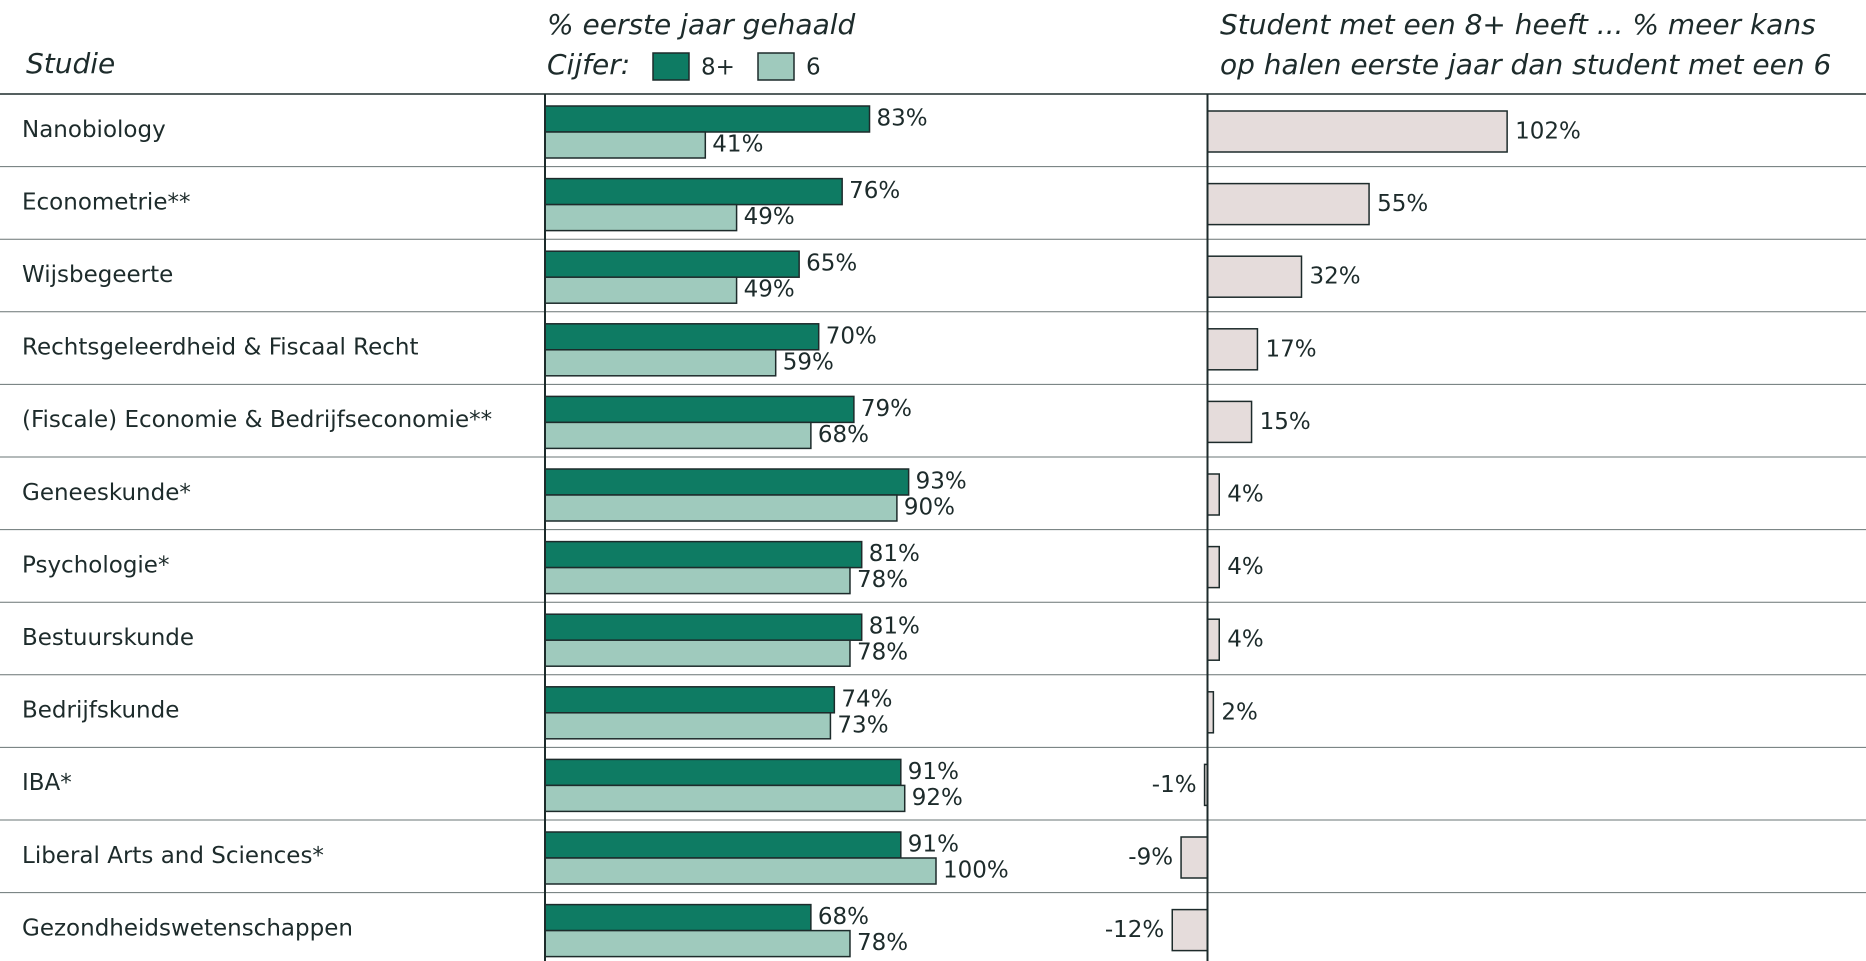 The image size is (1866, 961). What do you see at coordinates (941, 482) in the screenshot?
I see `value-label: 93%` at bounding box center [941, 482].